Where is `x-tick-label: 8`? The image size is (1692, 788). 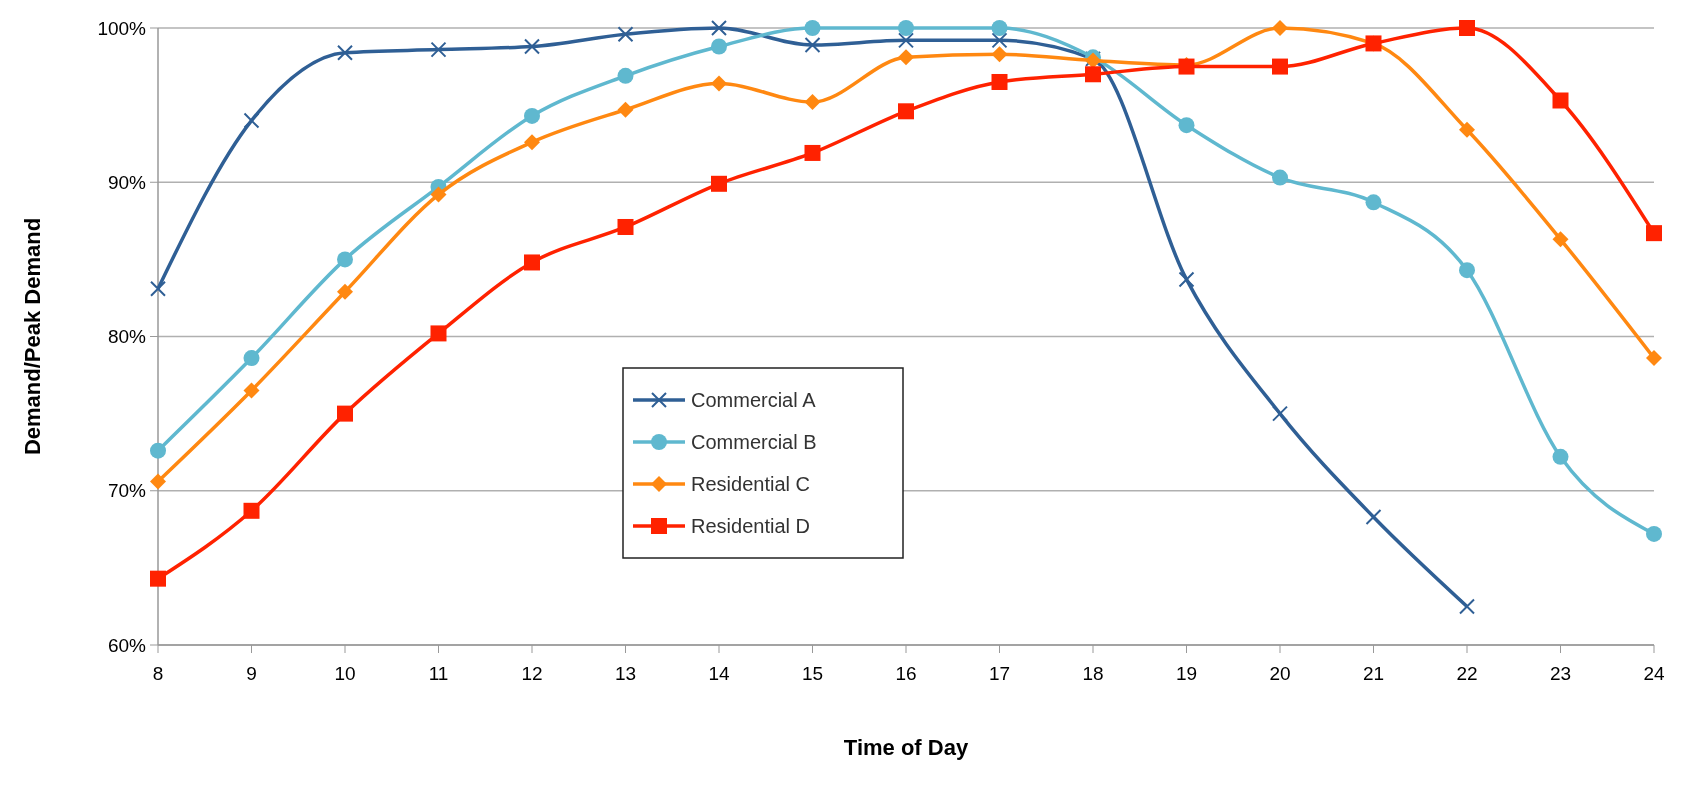
x-tick-label: 8 is located at coordinates (158, 673).